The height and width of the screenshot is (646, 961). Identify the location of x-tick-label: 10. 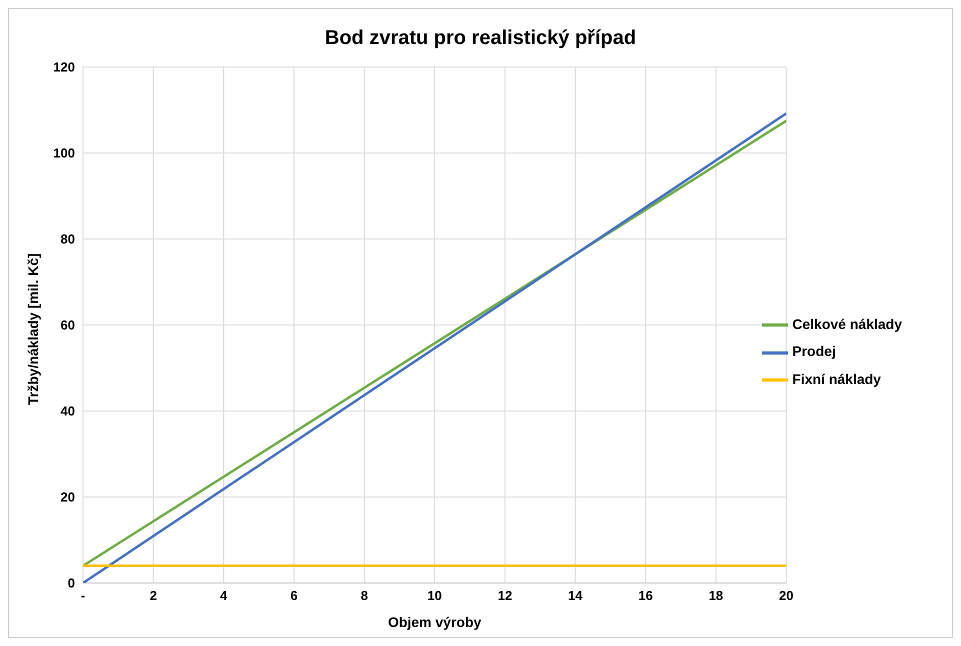
(434, 596).